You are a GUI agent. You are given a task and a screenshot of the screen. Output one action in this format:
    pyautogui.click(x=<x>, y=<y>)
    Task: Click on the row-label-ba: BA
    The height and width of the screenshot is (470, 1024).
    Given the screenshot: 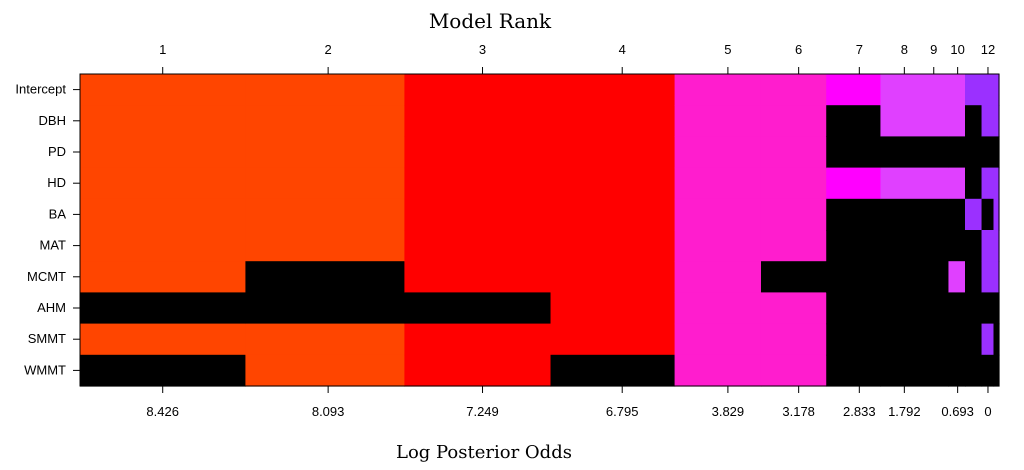 What is the action you would take?
    pyautogui.click(x=58, y=213)
    